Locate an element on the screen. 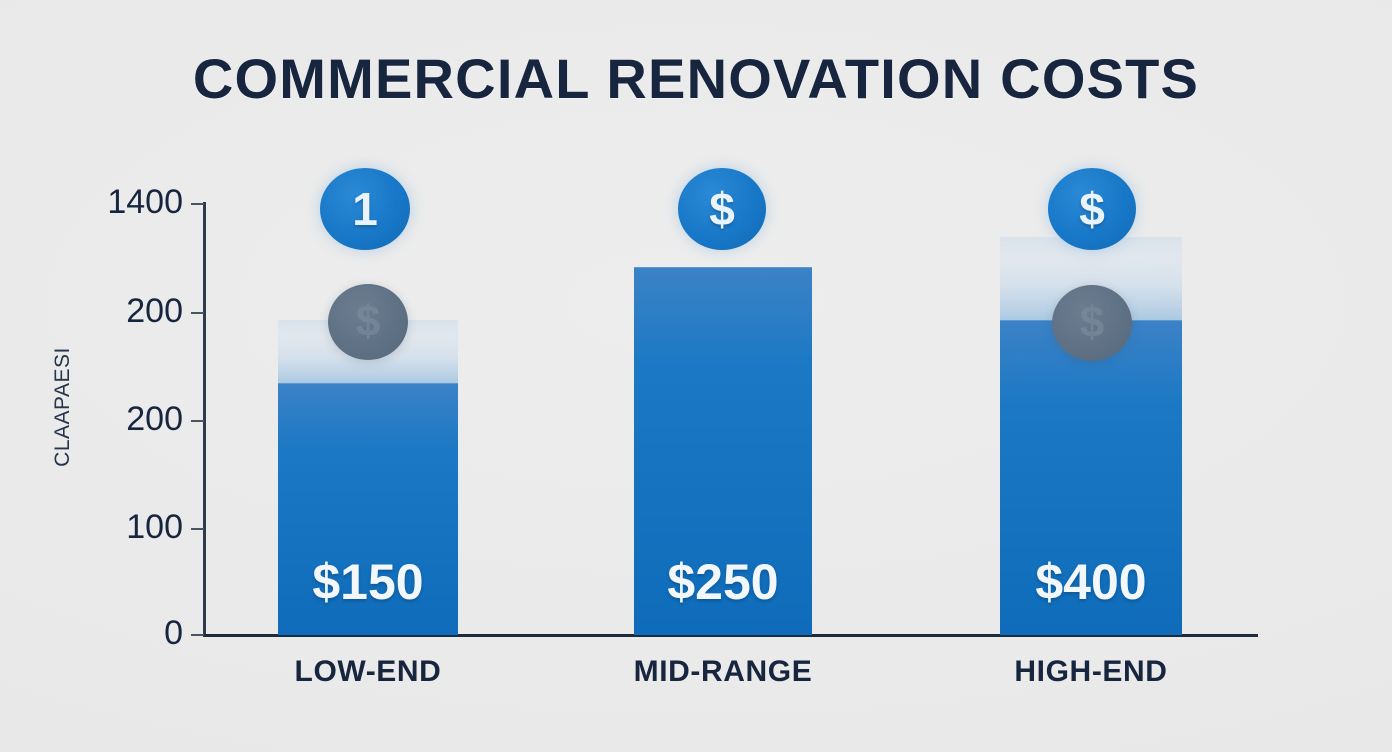 The height and width of the screenshot is (752, 1392). dollar-icon-high-end: $ is located at coordinates (1092, 209).